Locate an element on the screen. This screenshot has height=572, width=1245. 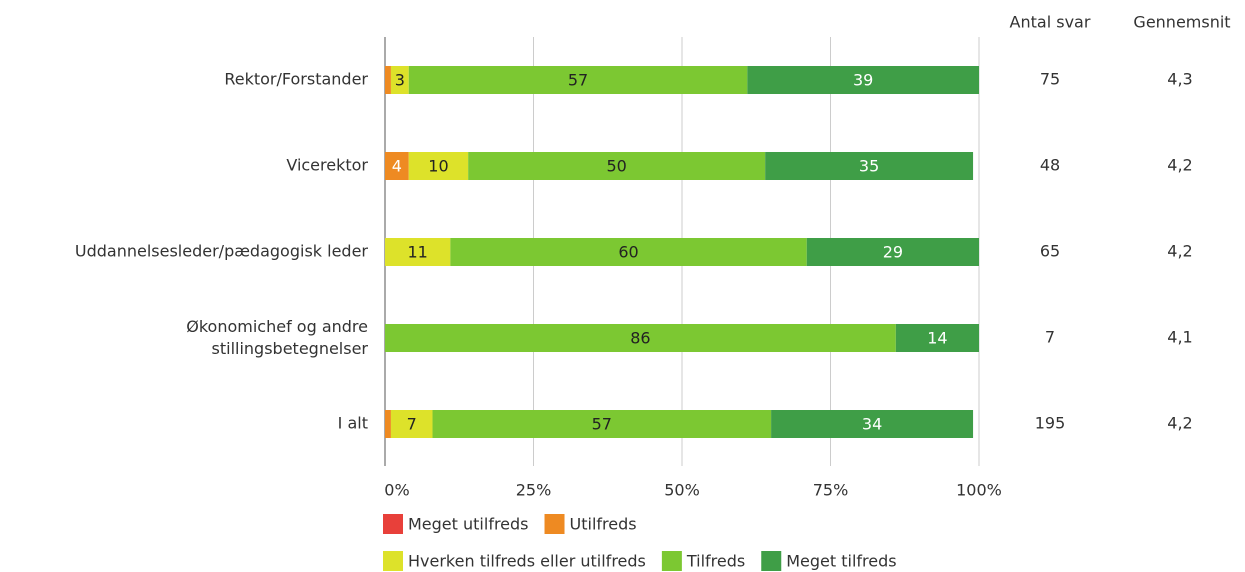
data-label: 29 is located at coordinates (893, 252).